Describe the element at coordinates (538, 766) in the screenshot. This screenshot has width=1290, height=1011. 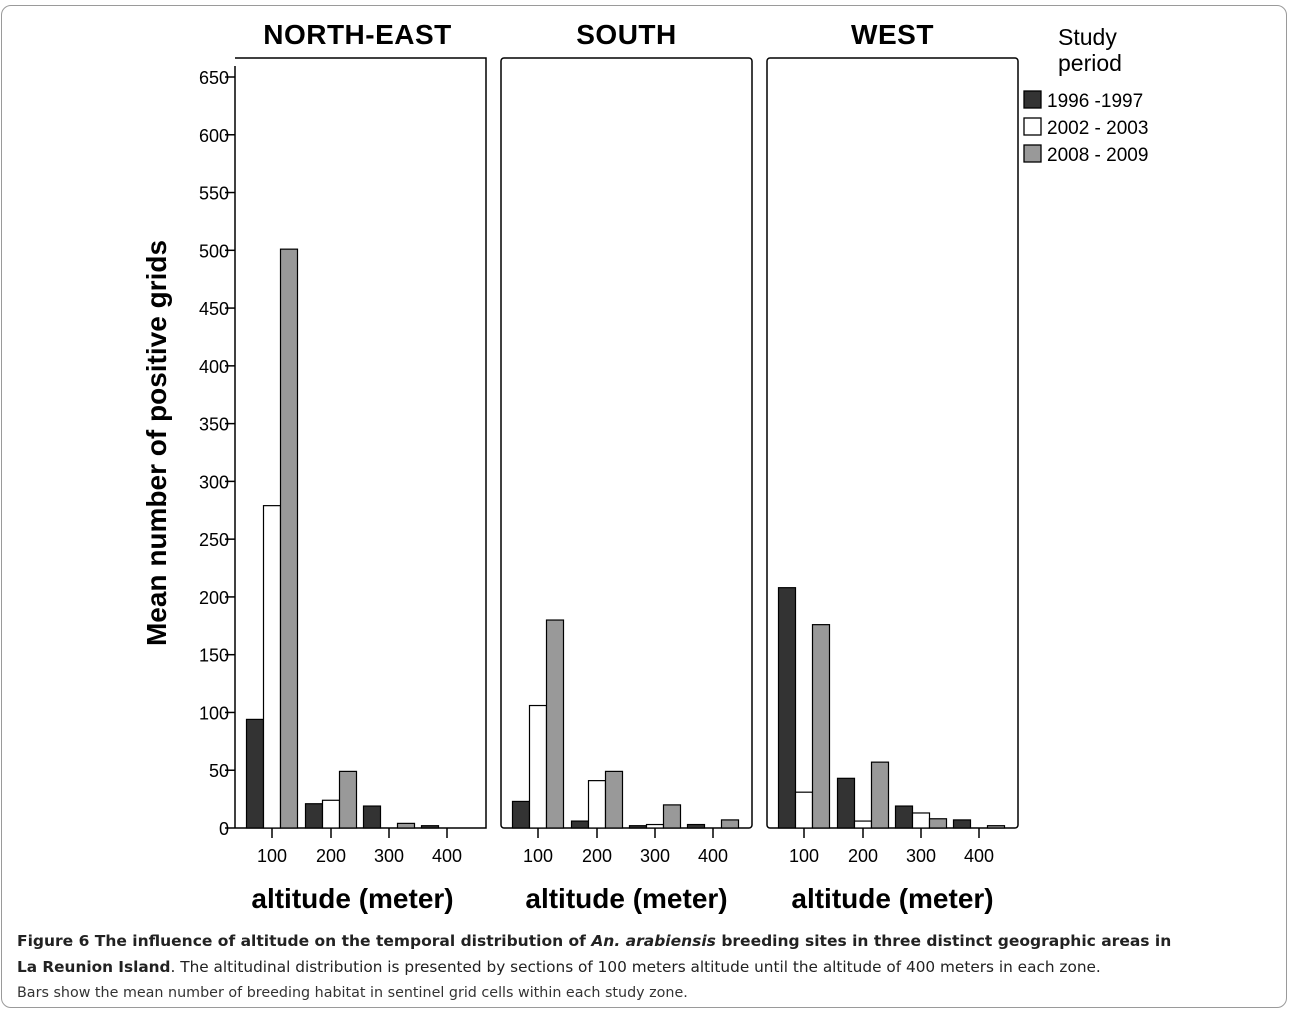
I see `bar-south-100-2002-2003` at that location.